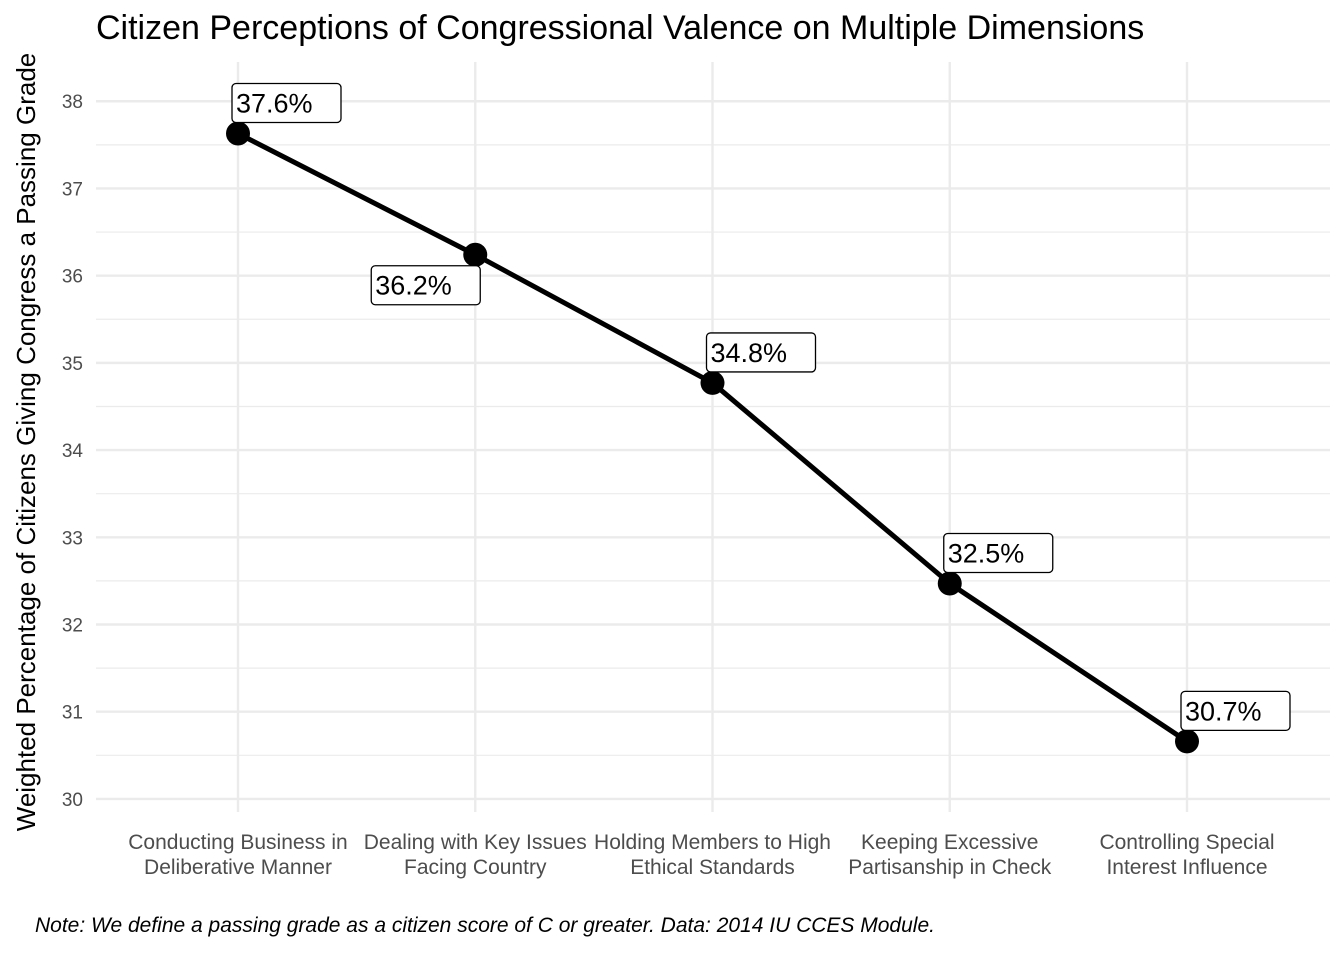  Describe the element at coordinates (238, 867) in the screenshot. I see `x-tick-label: Deliberative Manner` at that location.